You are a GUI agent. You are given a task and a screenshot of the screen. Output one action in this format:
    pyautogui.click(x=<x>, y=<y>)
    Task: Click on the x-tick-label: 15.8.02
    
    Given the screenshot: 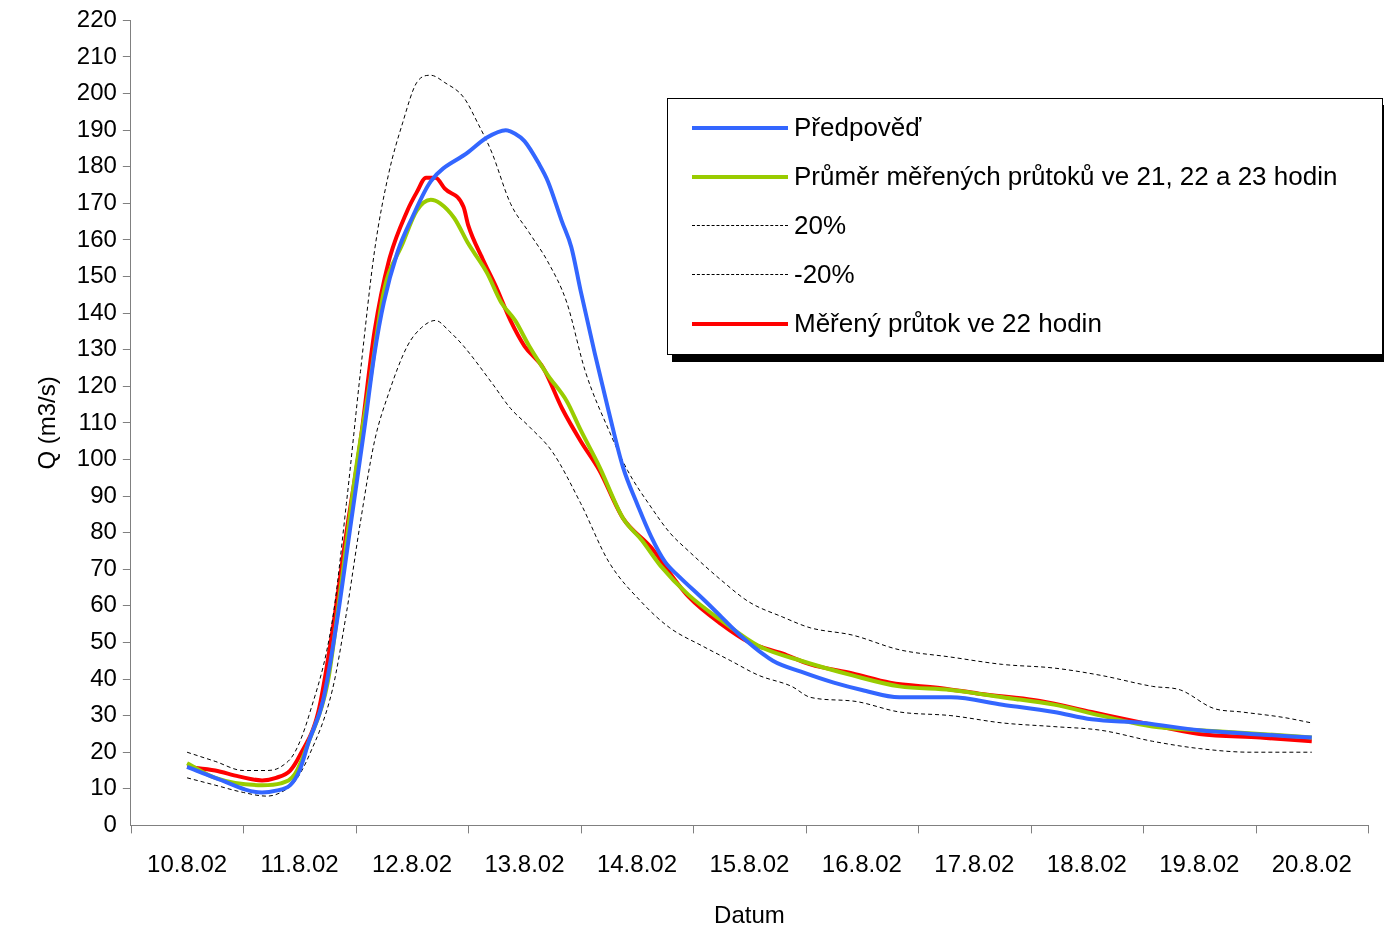 What is the action you would take?
    pyautogui.click(x=749, y=864)
    